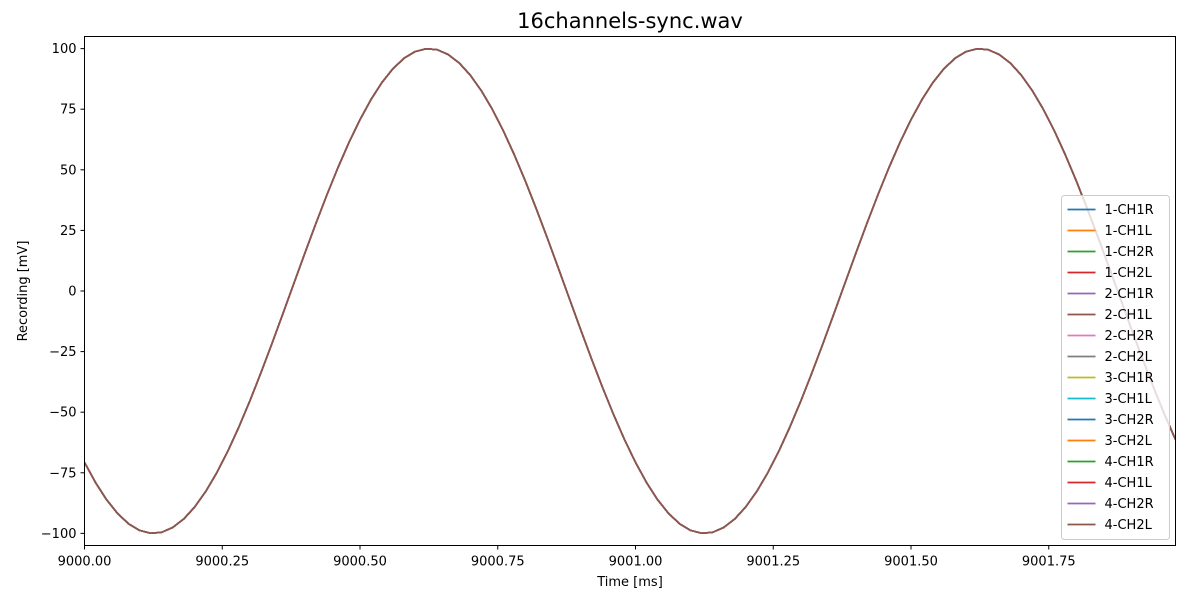  I want to click on y-axis-label: Recording [mV], so click(23, 291).